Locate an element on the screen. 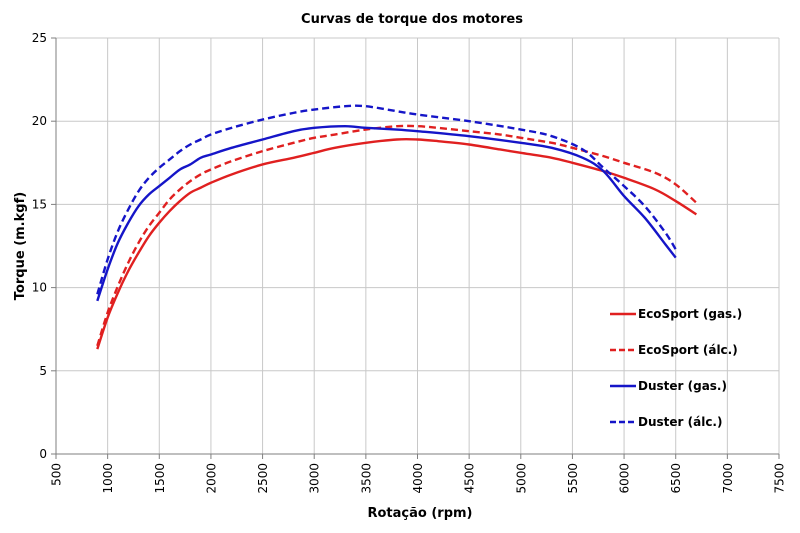 The image size is (800, 533). y-tick-label: 10 is located at coordinates (39, 288).